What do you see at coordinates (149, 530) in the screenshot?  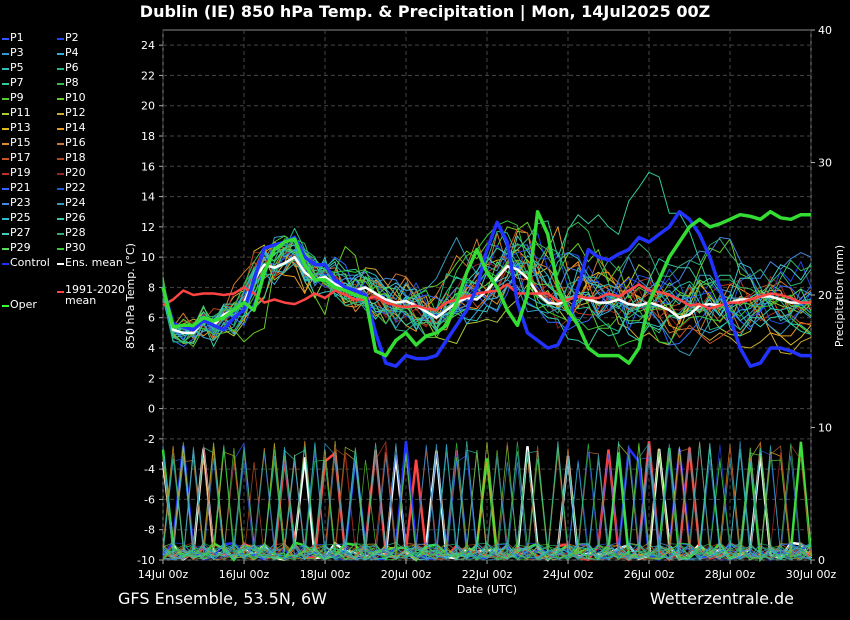 I see `y-tick-left-label: -8` at bounding box center [149, 530].